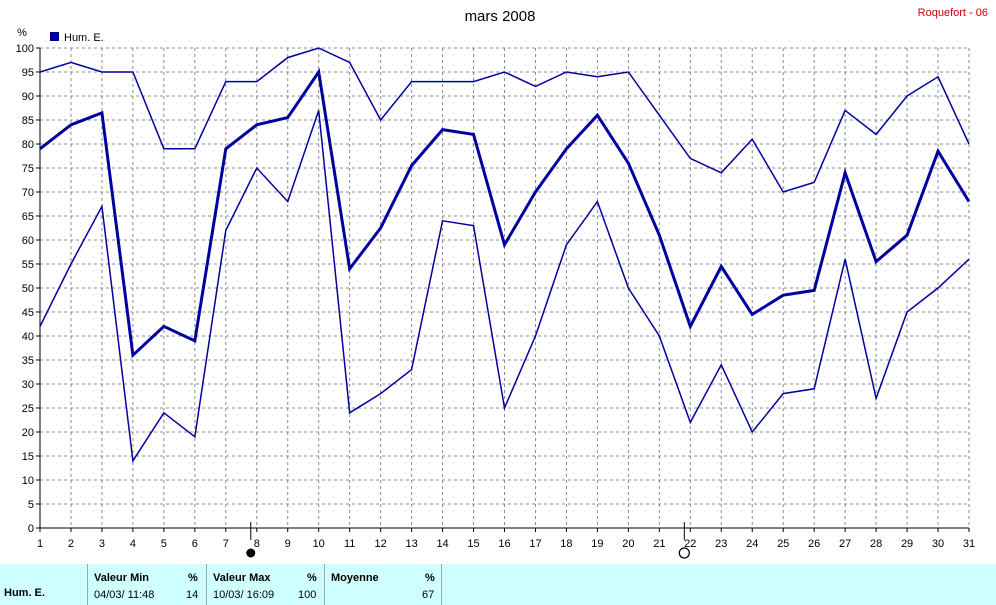 The width and height of the screenshot is (996, 605). Describe the element at coordinates (752, 544) in the screenshot. I see `x-tick-label: 24` at that location.